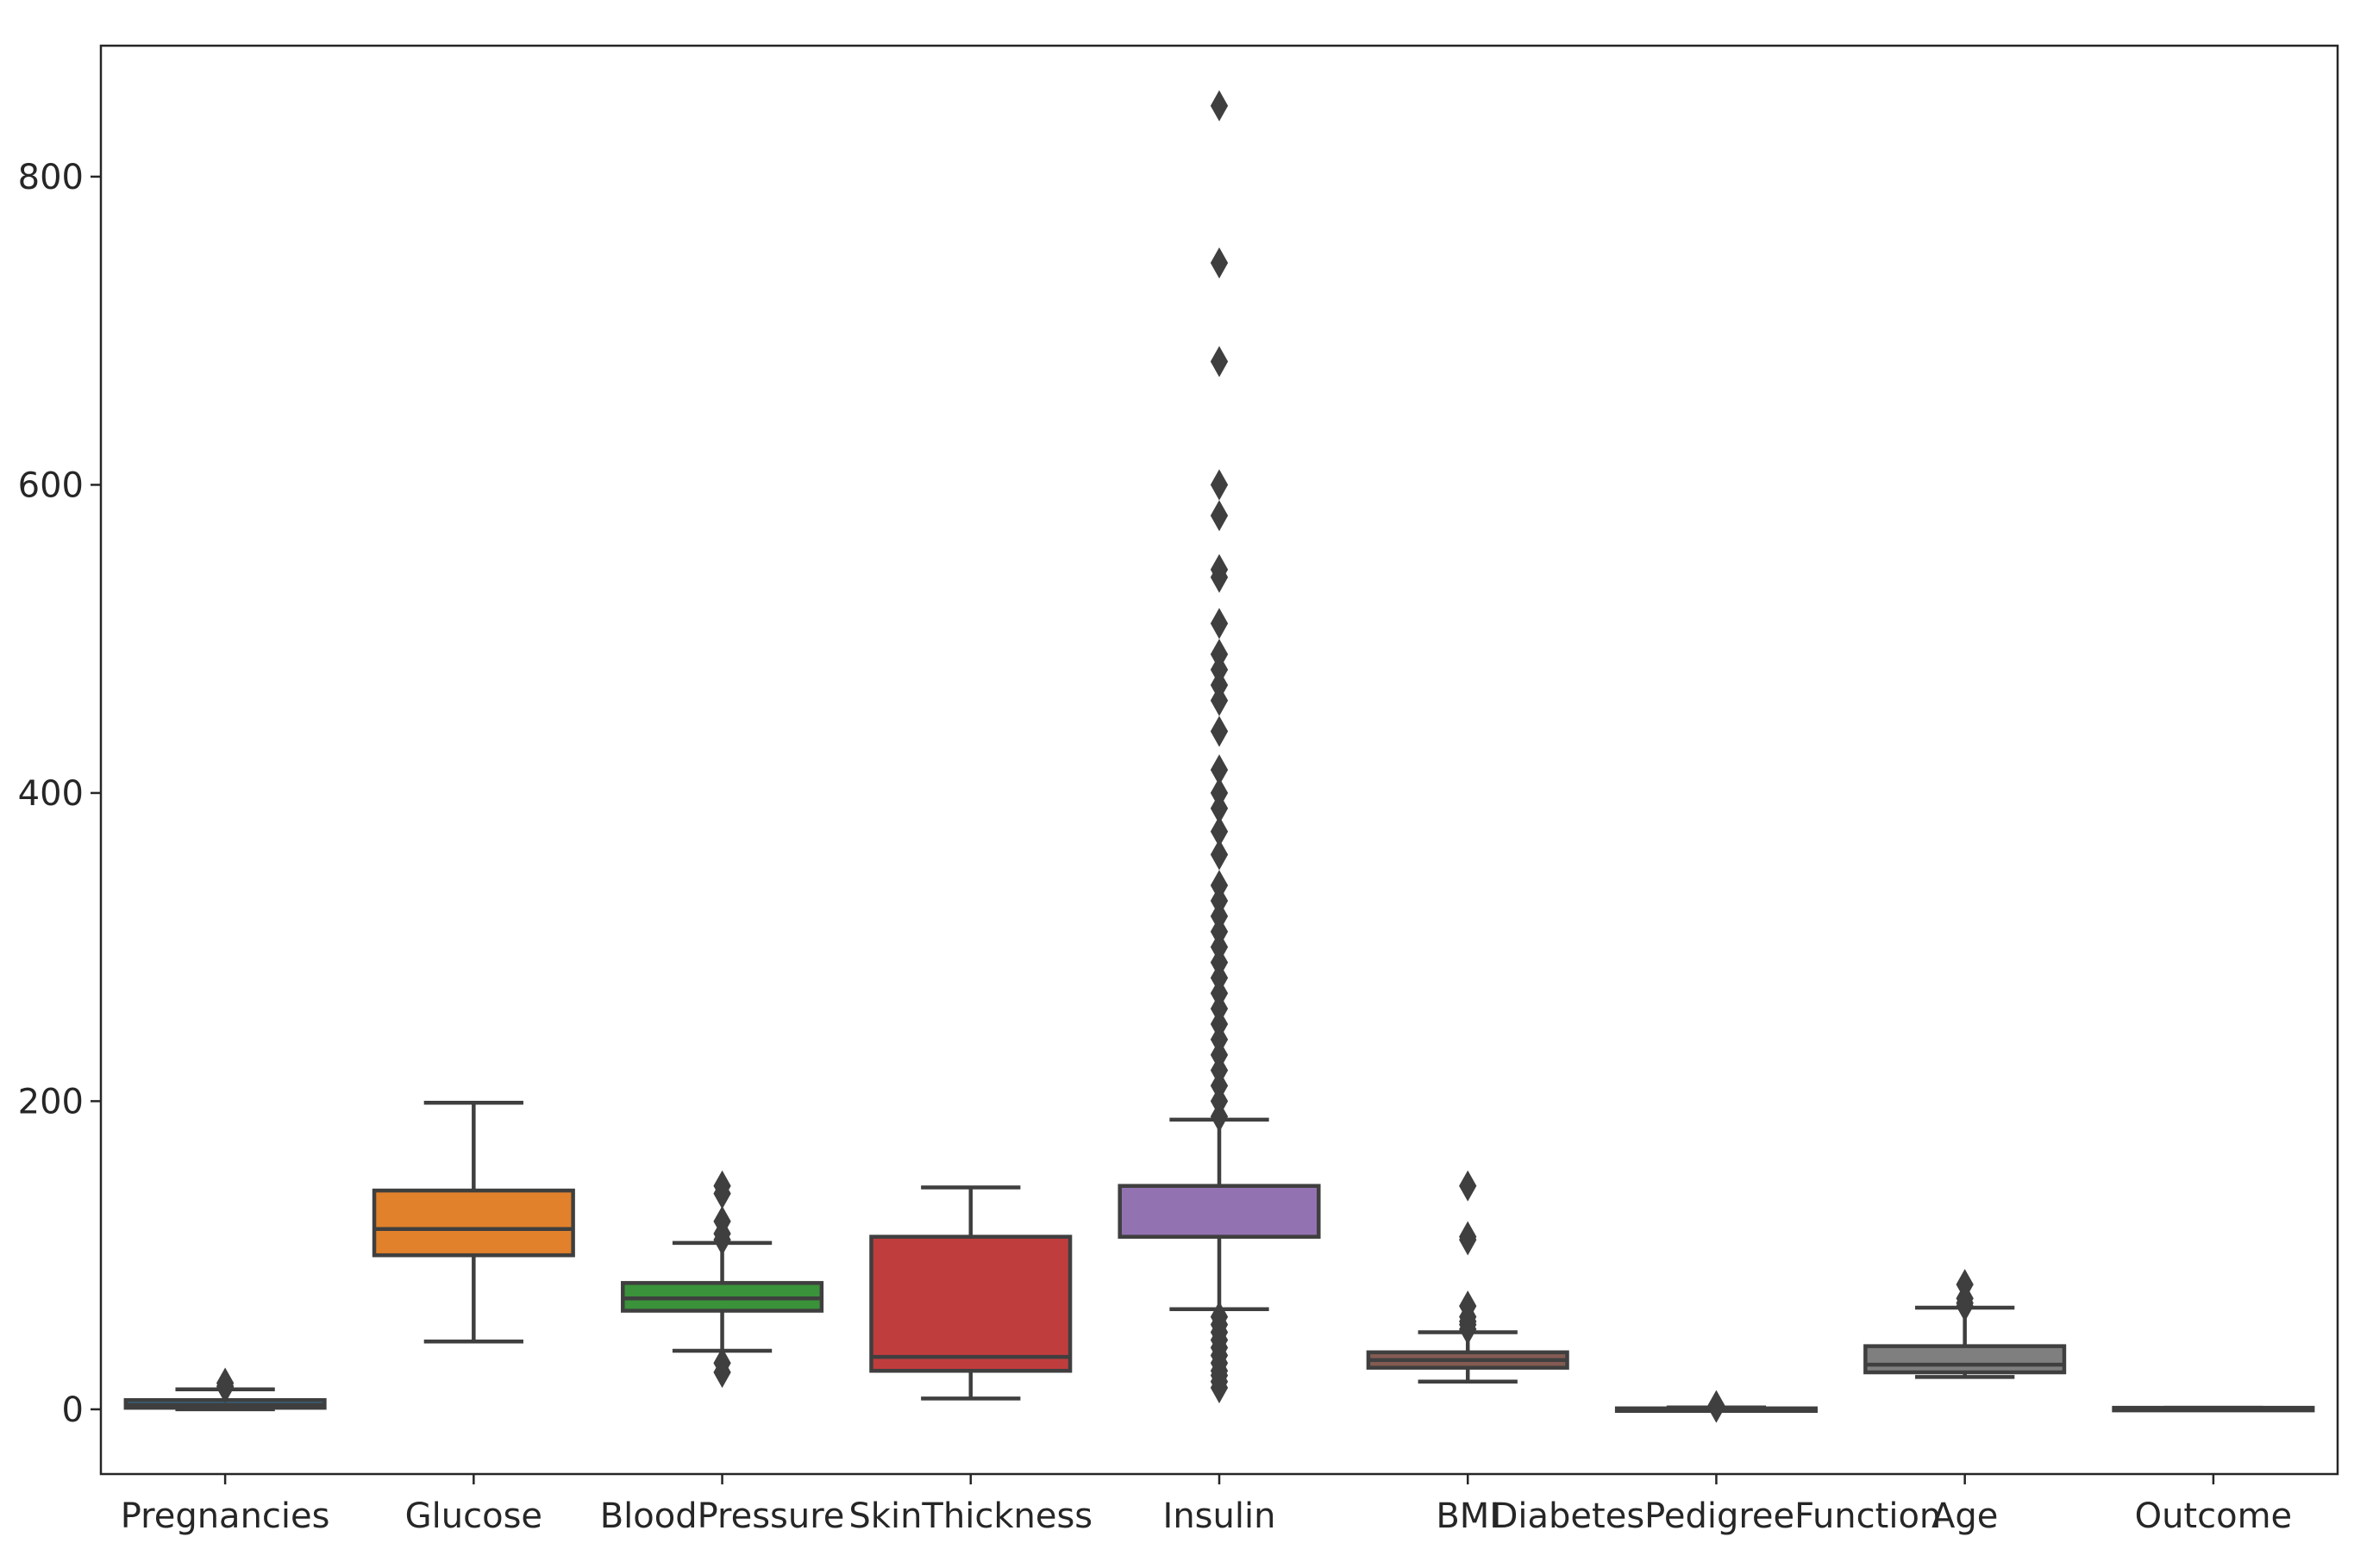 This screenshot has height=1568, width=2354. What do you see at coordinates (51, 177) in the screenshot?
I see `y-tick-label: 800` at bounding box center [51, 177].